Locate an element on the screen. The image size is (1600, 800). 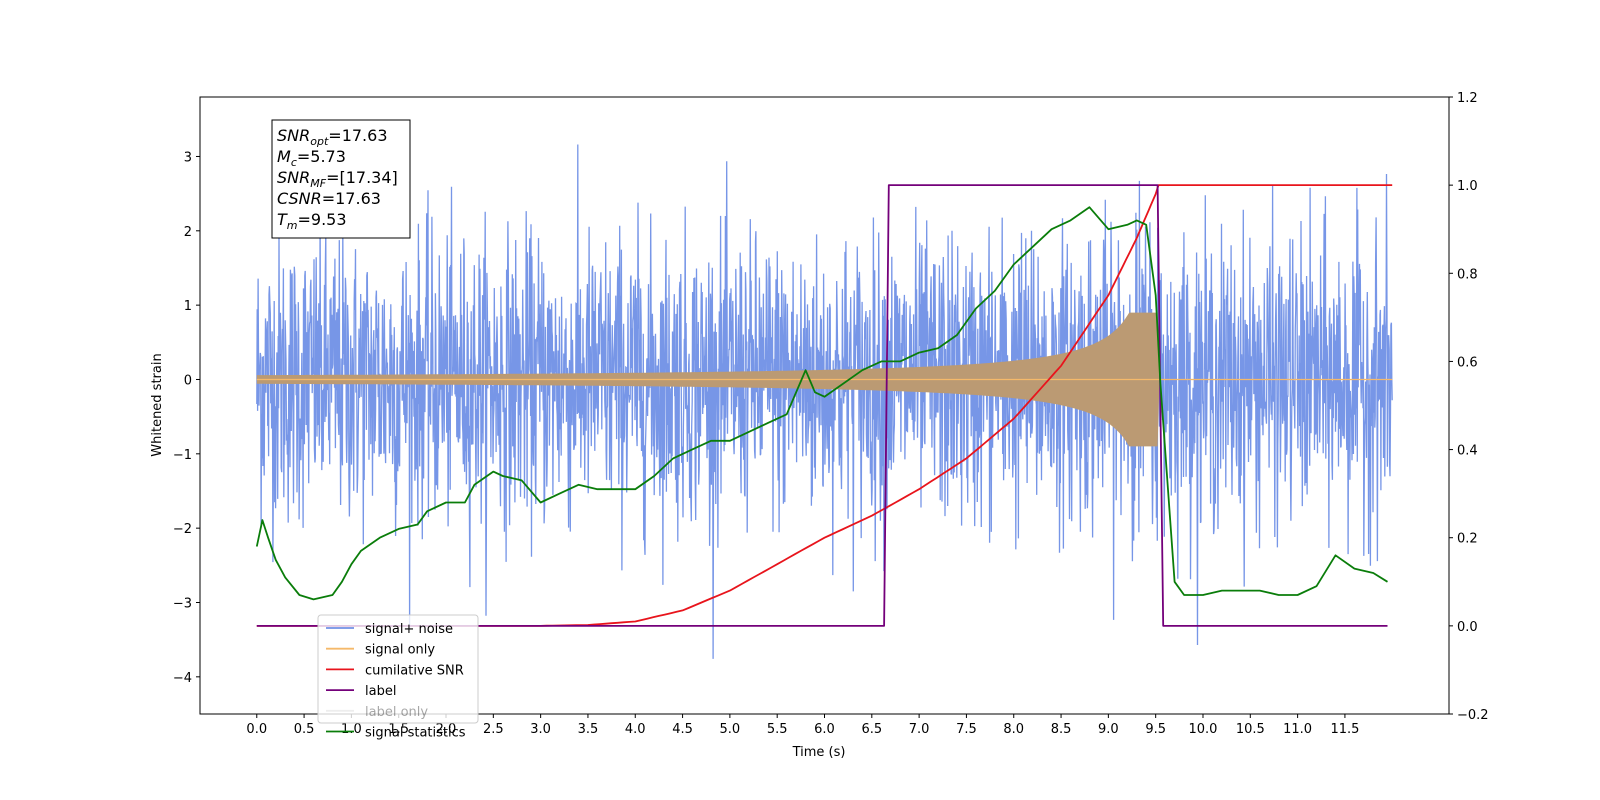
y-right-tick-label: 0.6 is located at coordinates (1467, 362).